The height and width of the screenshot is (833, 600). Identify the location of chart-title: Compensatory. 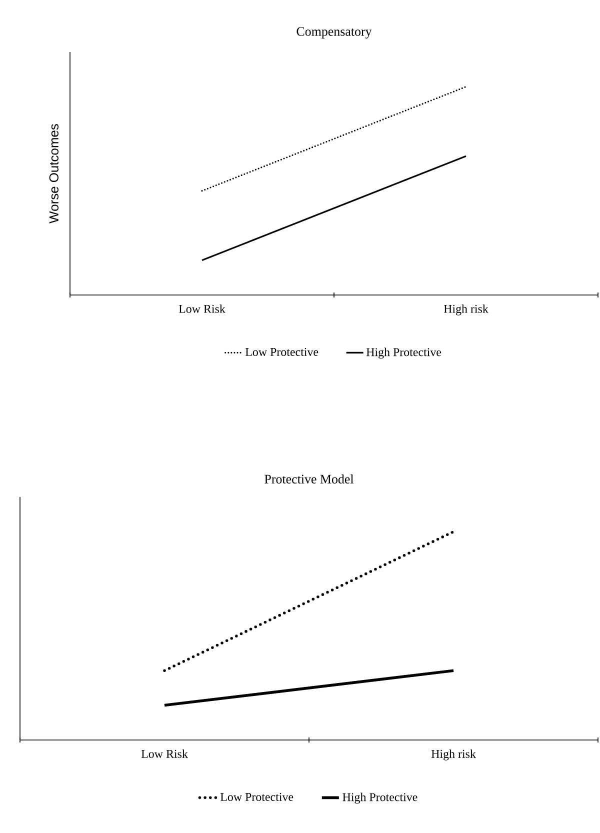
(334, 32).